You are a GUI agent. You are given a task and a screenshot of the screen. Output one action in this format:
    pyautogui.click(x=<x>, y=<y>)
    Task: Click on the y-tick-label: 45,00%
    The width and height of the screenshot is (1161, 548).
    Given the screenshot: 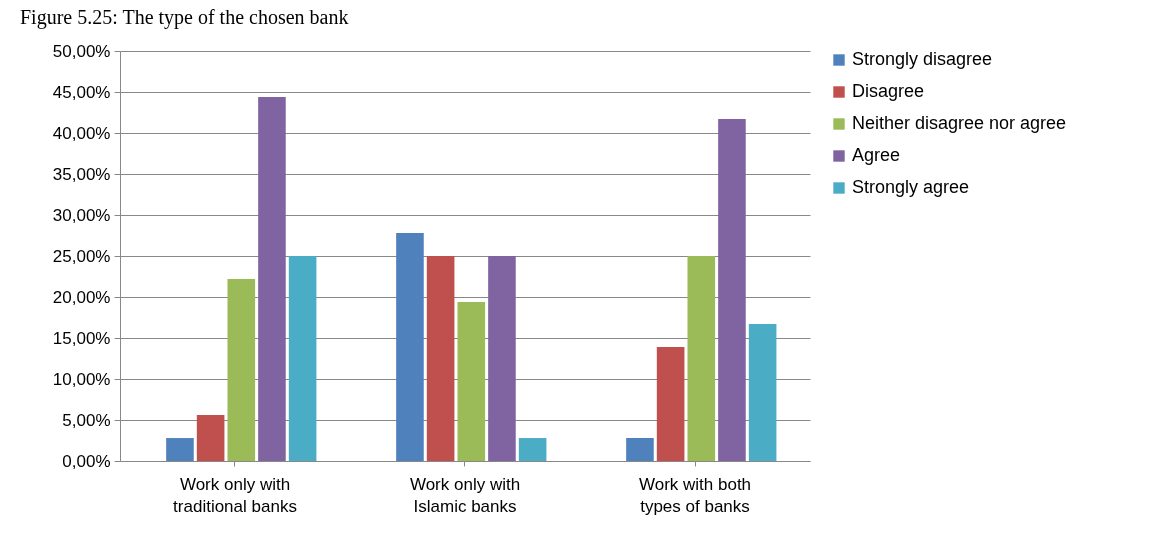 What is the action you would take?
    pyautogui.click(x=81, y=92)
    